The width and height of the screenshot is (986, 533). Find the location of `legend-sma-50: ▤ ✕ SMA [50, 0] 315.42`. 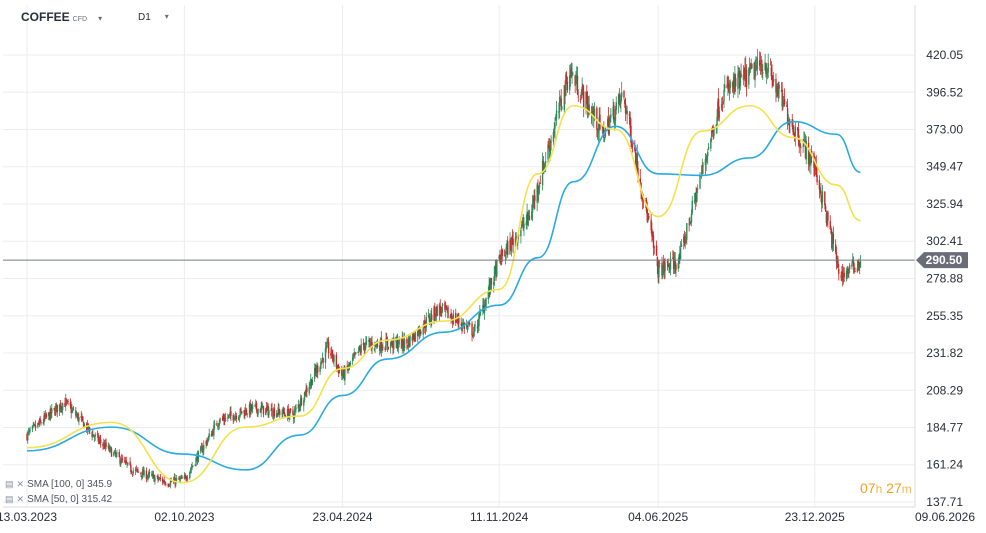

legend-sma-50: ▤ ✕ SMA [50, 0] 315.42 is located at coordinates (58, 499).